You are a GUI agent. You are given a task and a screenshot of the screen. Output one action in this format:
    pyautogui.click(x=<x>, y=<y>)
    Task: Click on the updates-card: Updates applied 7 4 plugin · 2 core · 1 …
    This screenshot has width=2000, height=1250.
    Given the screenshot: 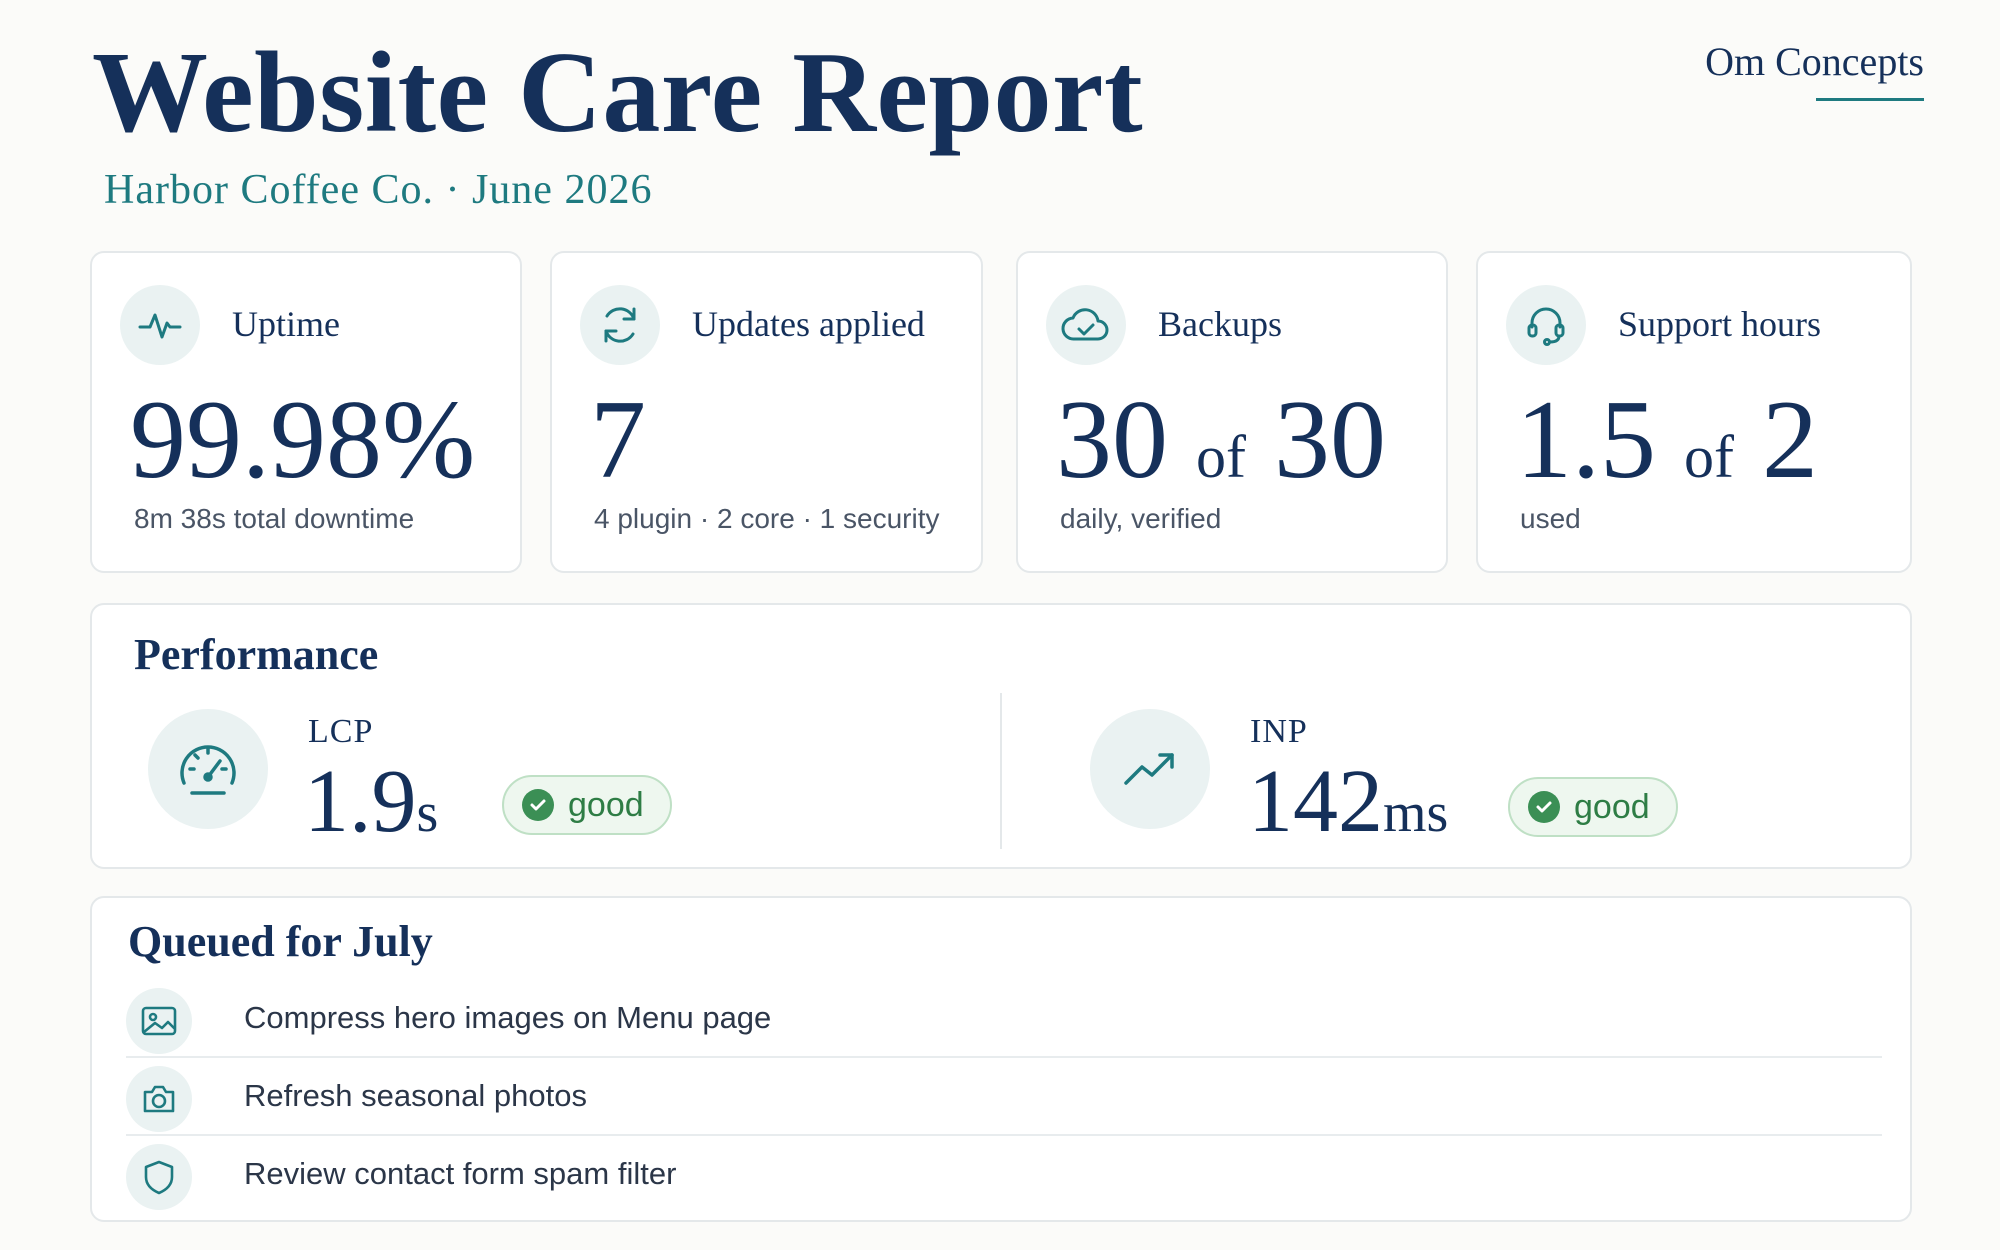 What is the action you would take?
    pyautogui.click(x=766, y=412)
    